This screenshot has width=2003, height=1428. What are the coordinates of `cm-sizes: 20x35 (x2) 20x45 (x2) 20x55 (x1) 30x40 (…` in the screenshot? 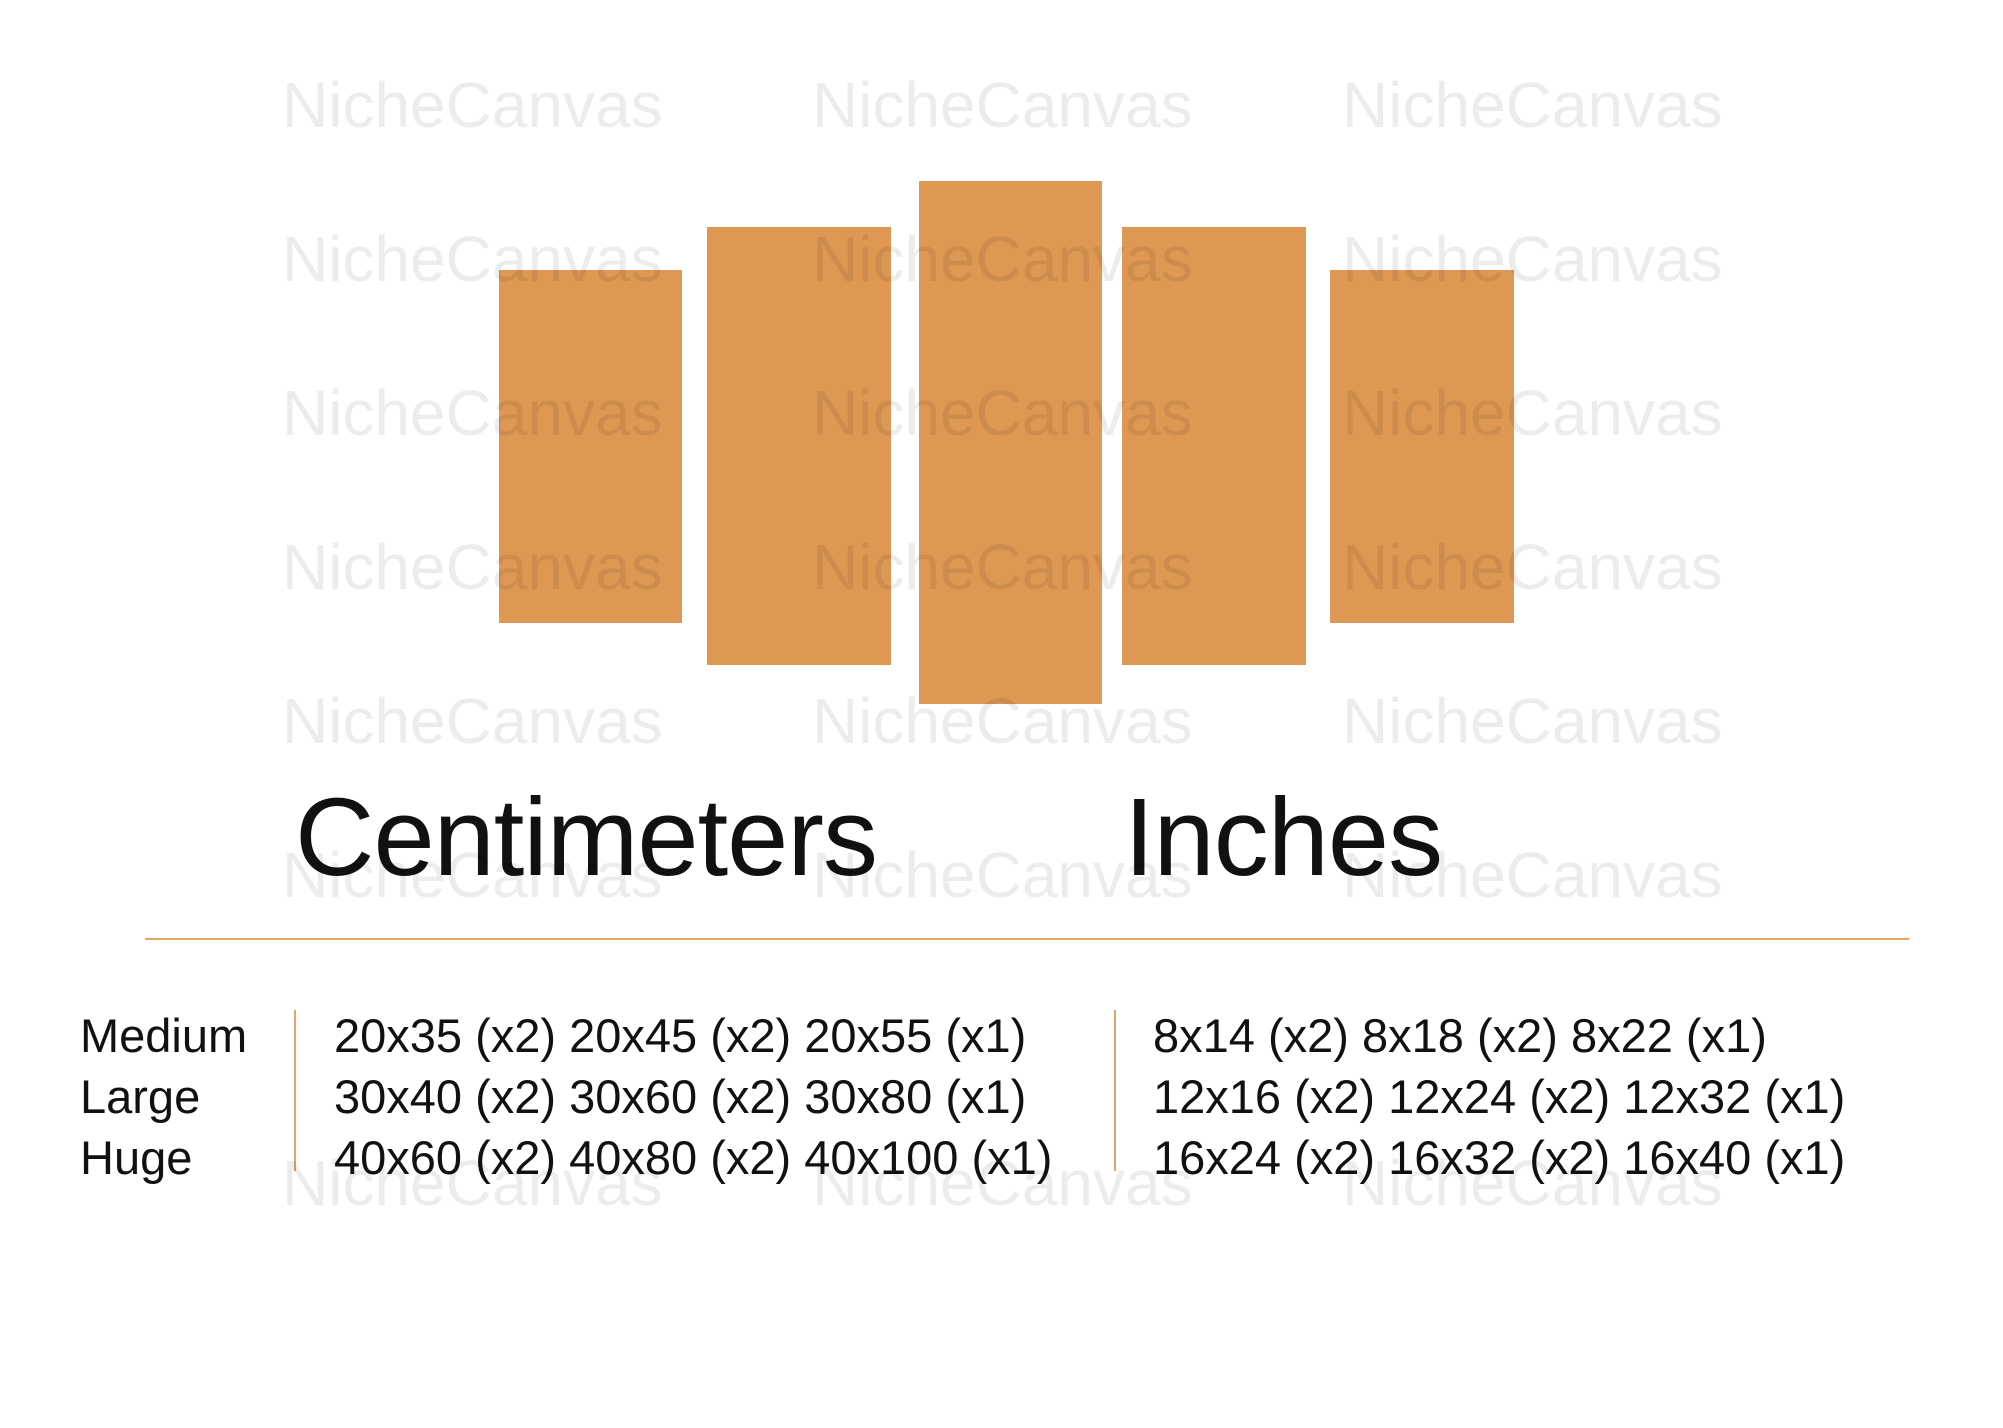 It's located at (693, 1096).